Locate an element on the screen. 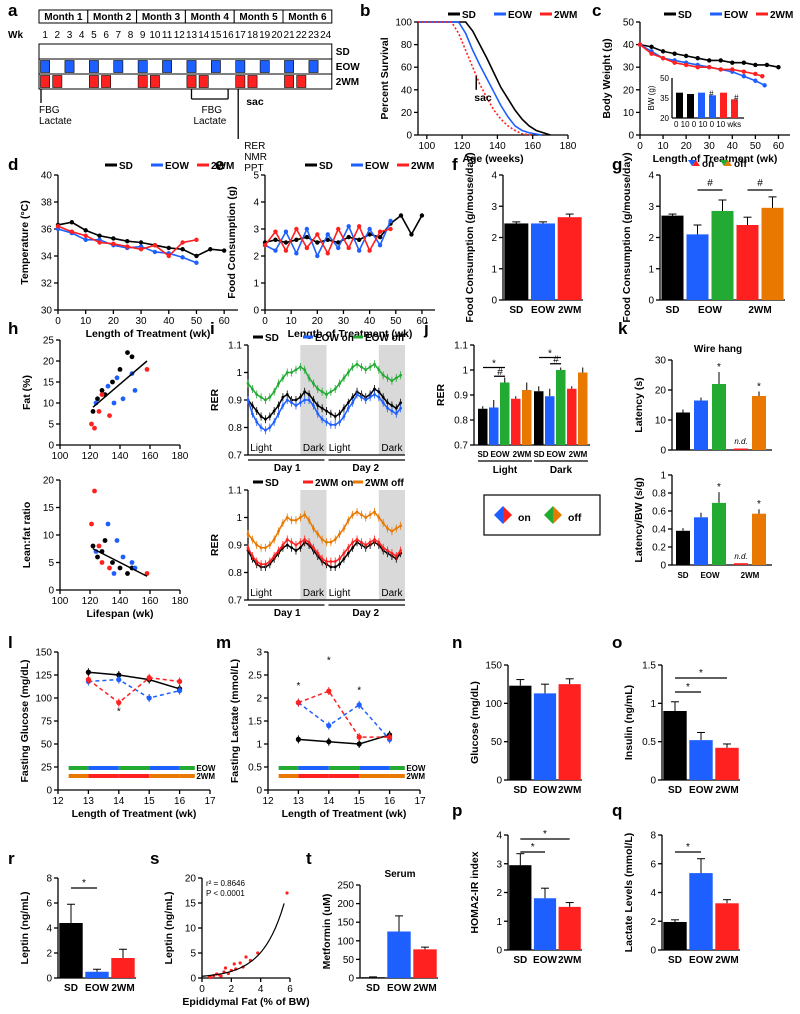  x-tick-label: 12 is located at coordinates (58, 801).